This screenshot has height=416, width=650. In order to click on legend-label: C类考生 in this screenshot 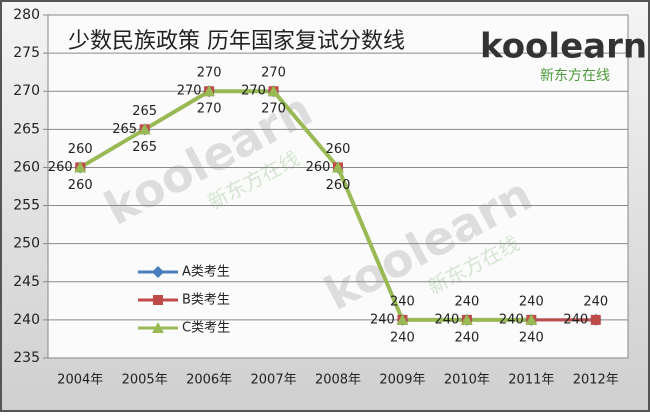, I will do `click(206, 328)`.